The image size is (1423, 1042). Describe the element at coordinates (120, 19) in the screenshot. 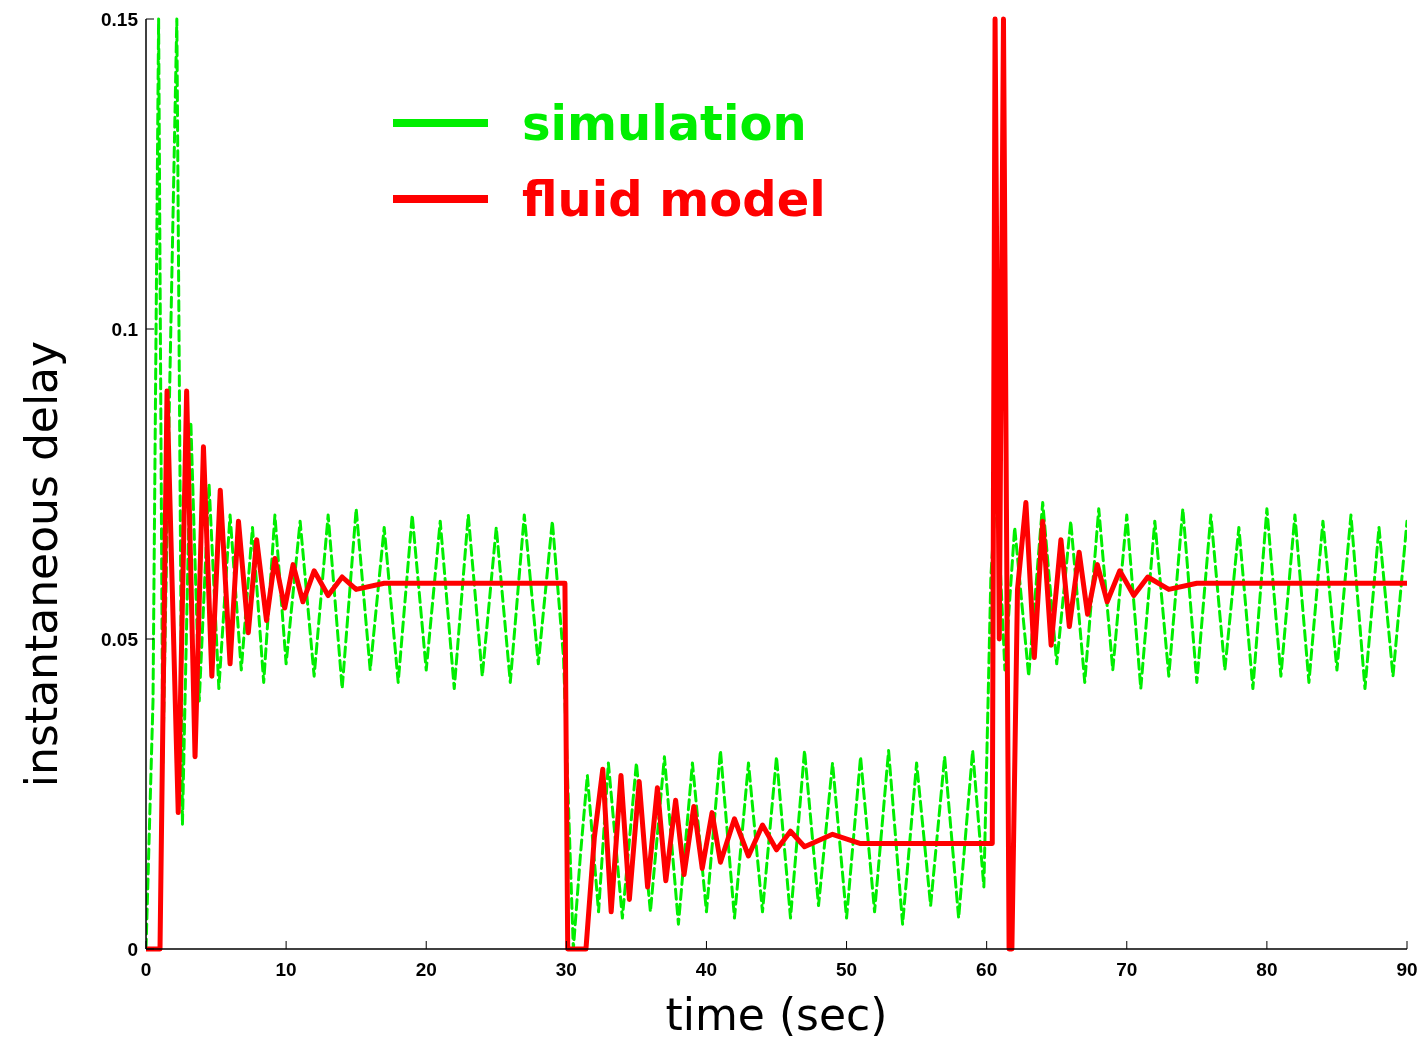

I see `y-tick-label: 0.15` at that location.